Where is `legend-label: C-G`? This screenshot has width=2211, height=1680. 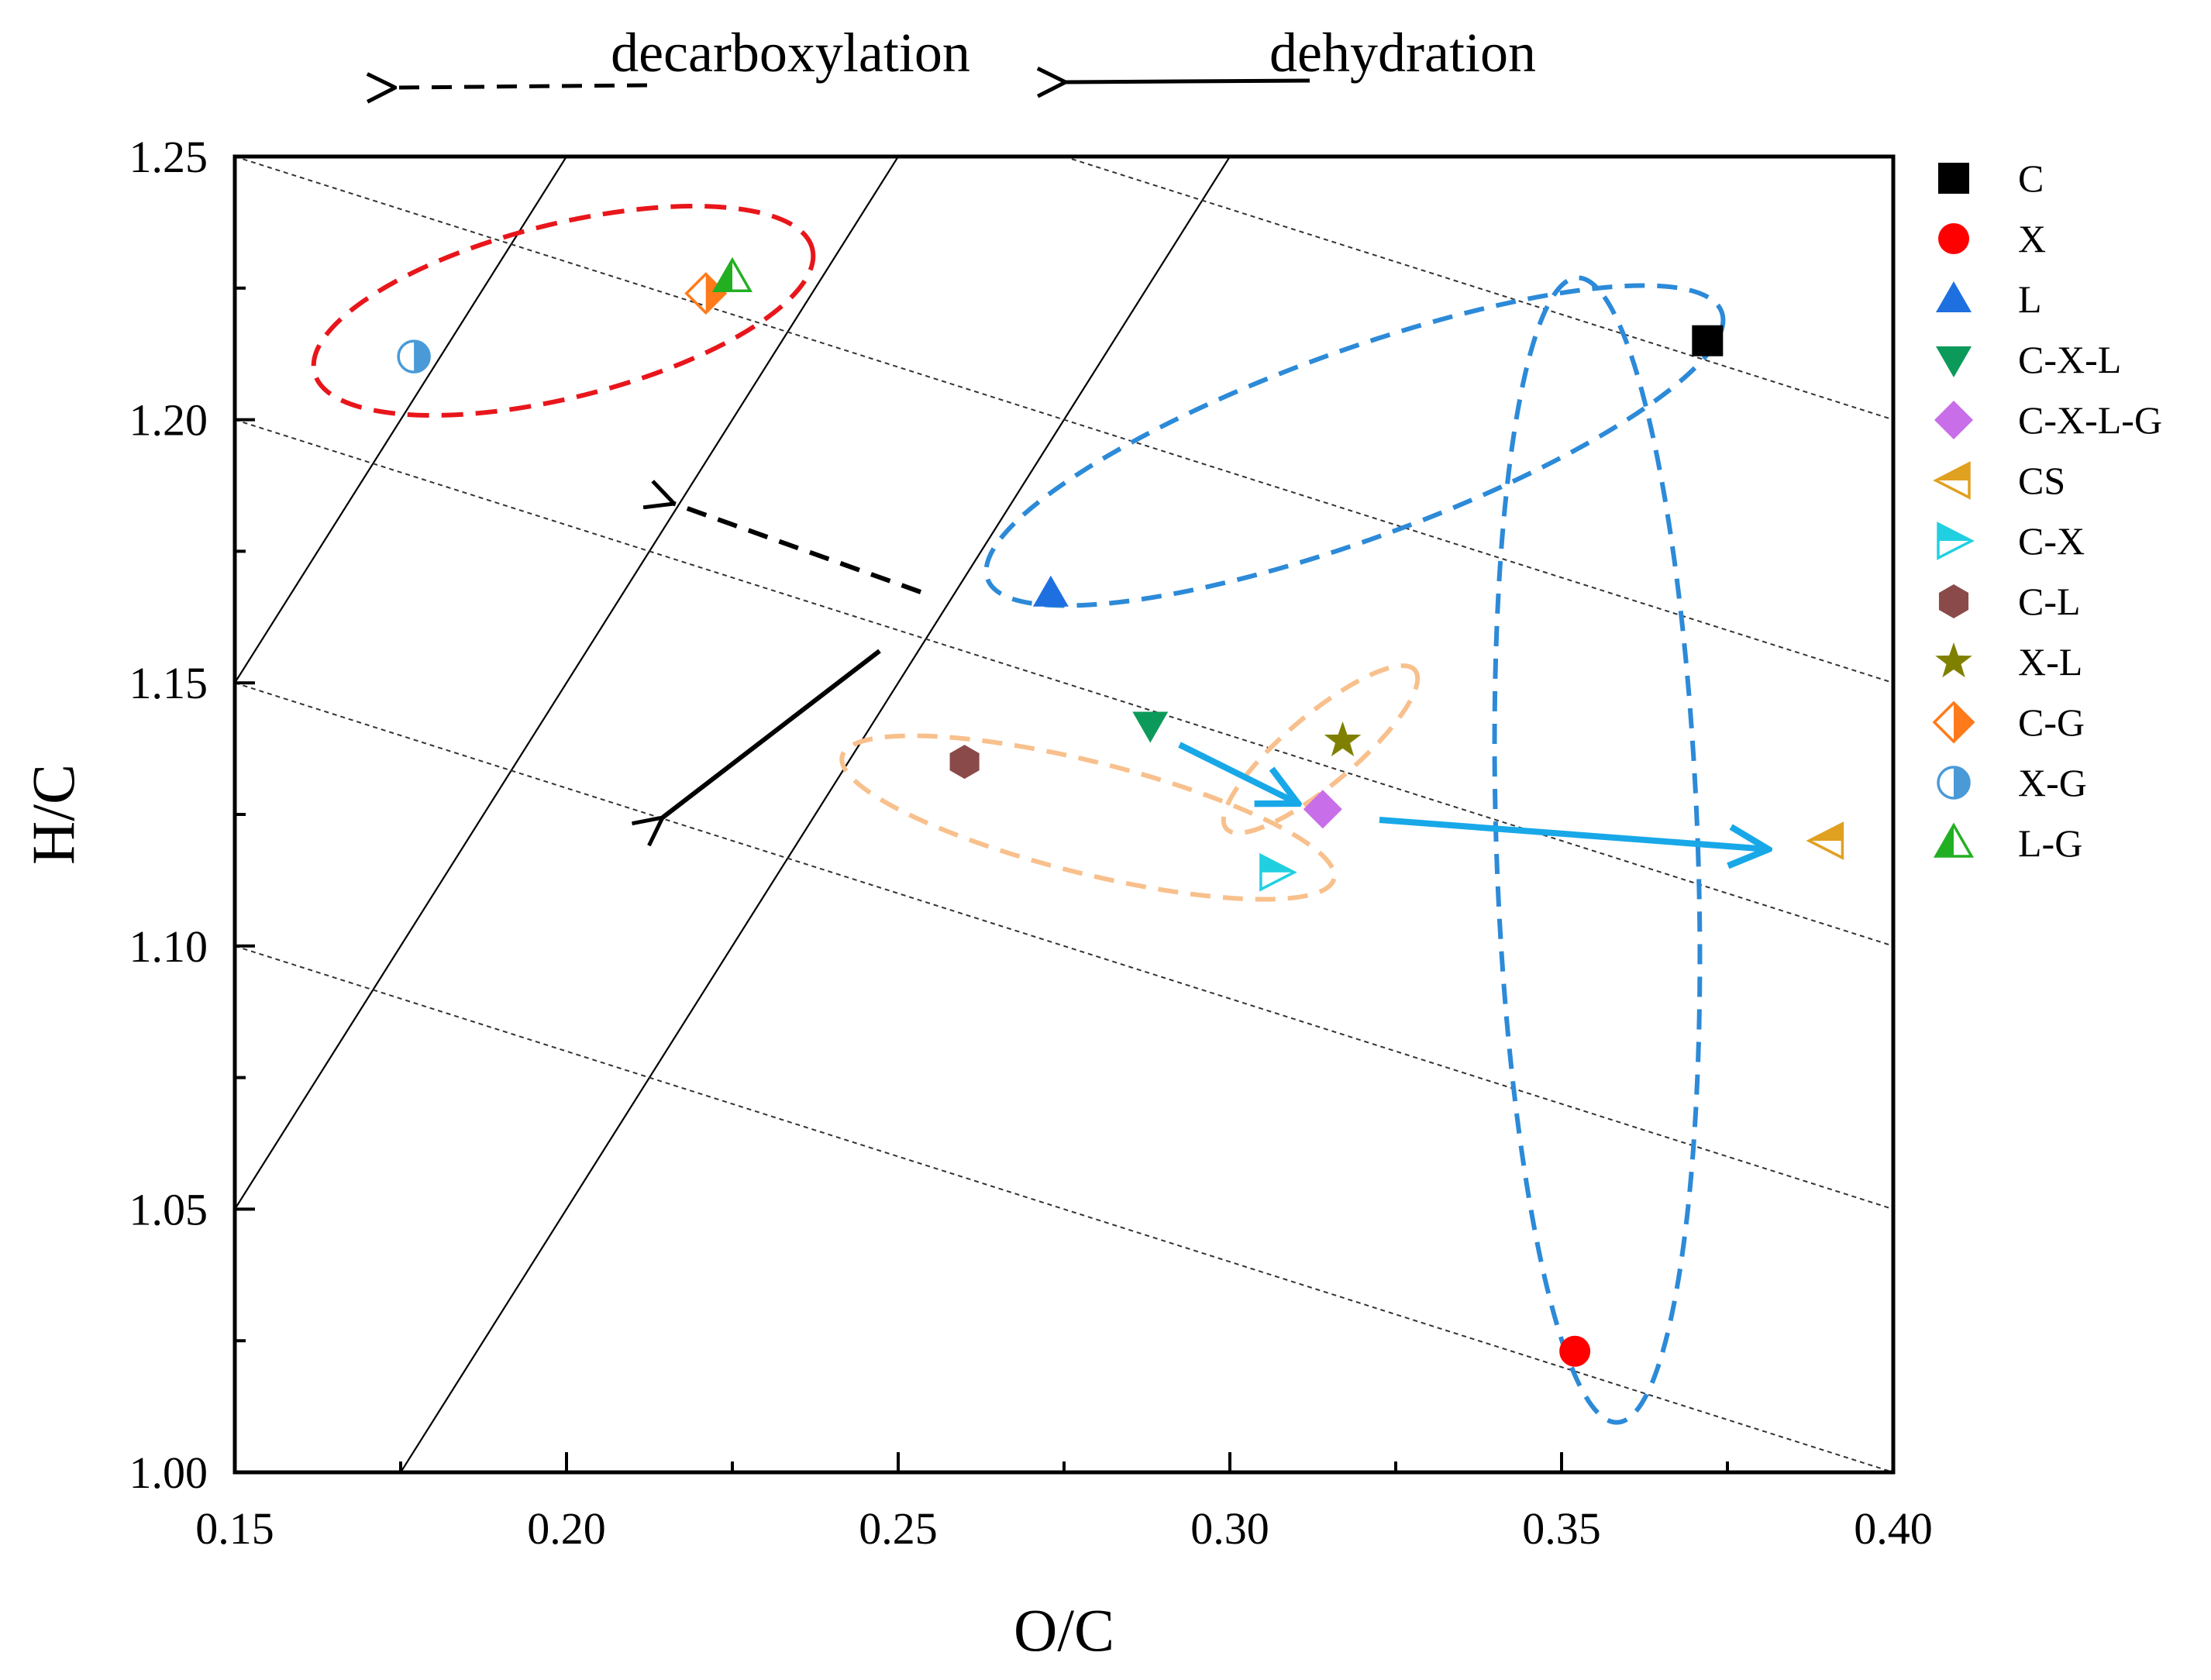
legend-label: C-G is located at coordinates (2051, 723).